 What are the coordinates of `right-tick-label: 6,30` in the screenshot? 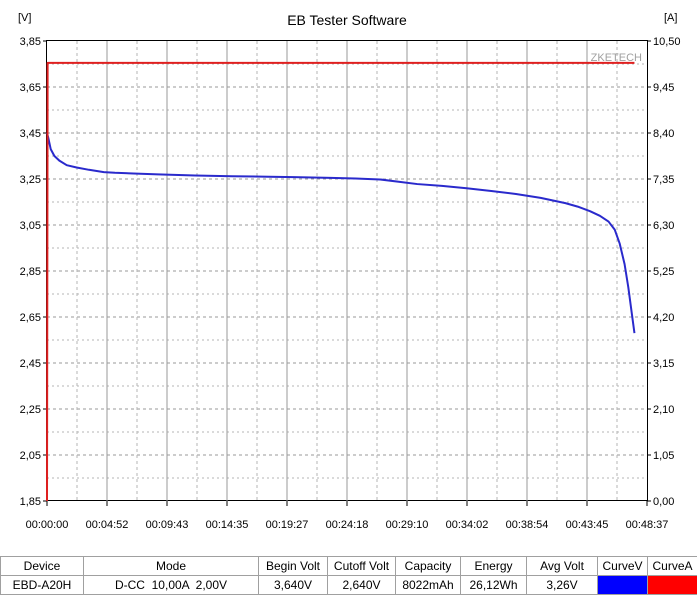 It's located at (663, 226).